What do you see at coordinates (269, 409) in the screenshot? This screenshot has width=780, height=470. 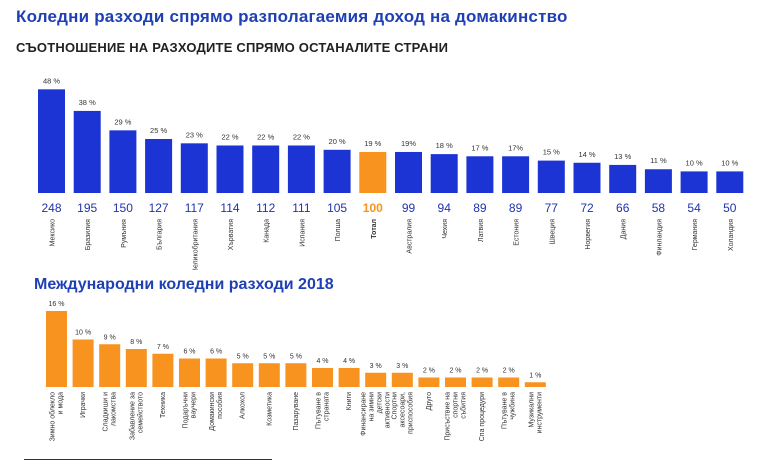 I see `category-label: Козметика` at bounding box center [269, 409].